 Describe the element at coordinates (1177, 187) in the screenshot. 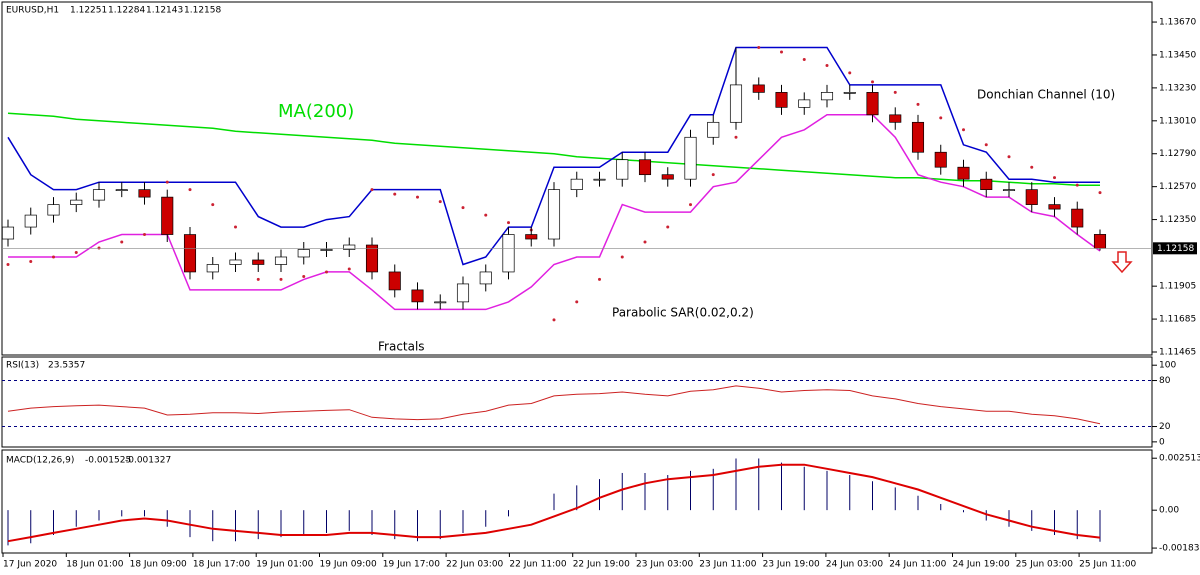

I see `y-tick-label: 1.12570` at that location.